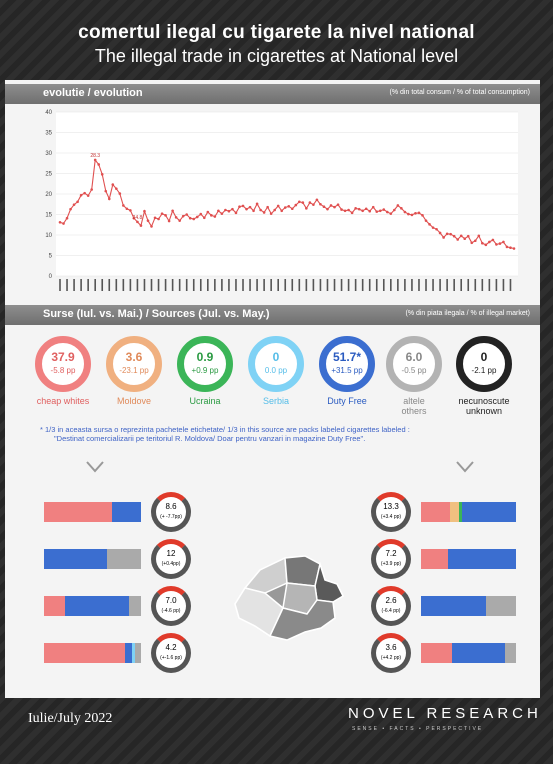  What do you see at coordinates (134, 401) in the screenshot?
I see `source-label: Moldove` at bounding box center [134, 401].